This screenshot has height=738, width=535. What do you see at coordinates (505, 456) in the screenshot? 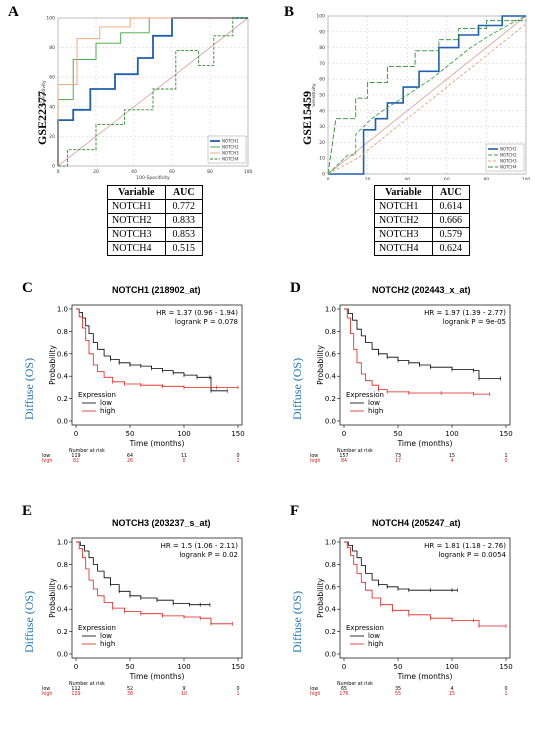
I see `risk-count-low: 1` at bounding box center [505, 456].